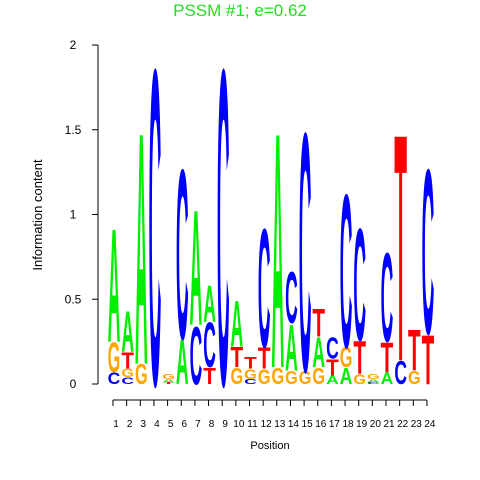 This screenshot has height=480, width=480. What do you see at coordinates (37, 215) in the screenshot?
I see `y-axis-label: Information content` at bounding box center [37, 215].